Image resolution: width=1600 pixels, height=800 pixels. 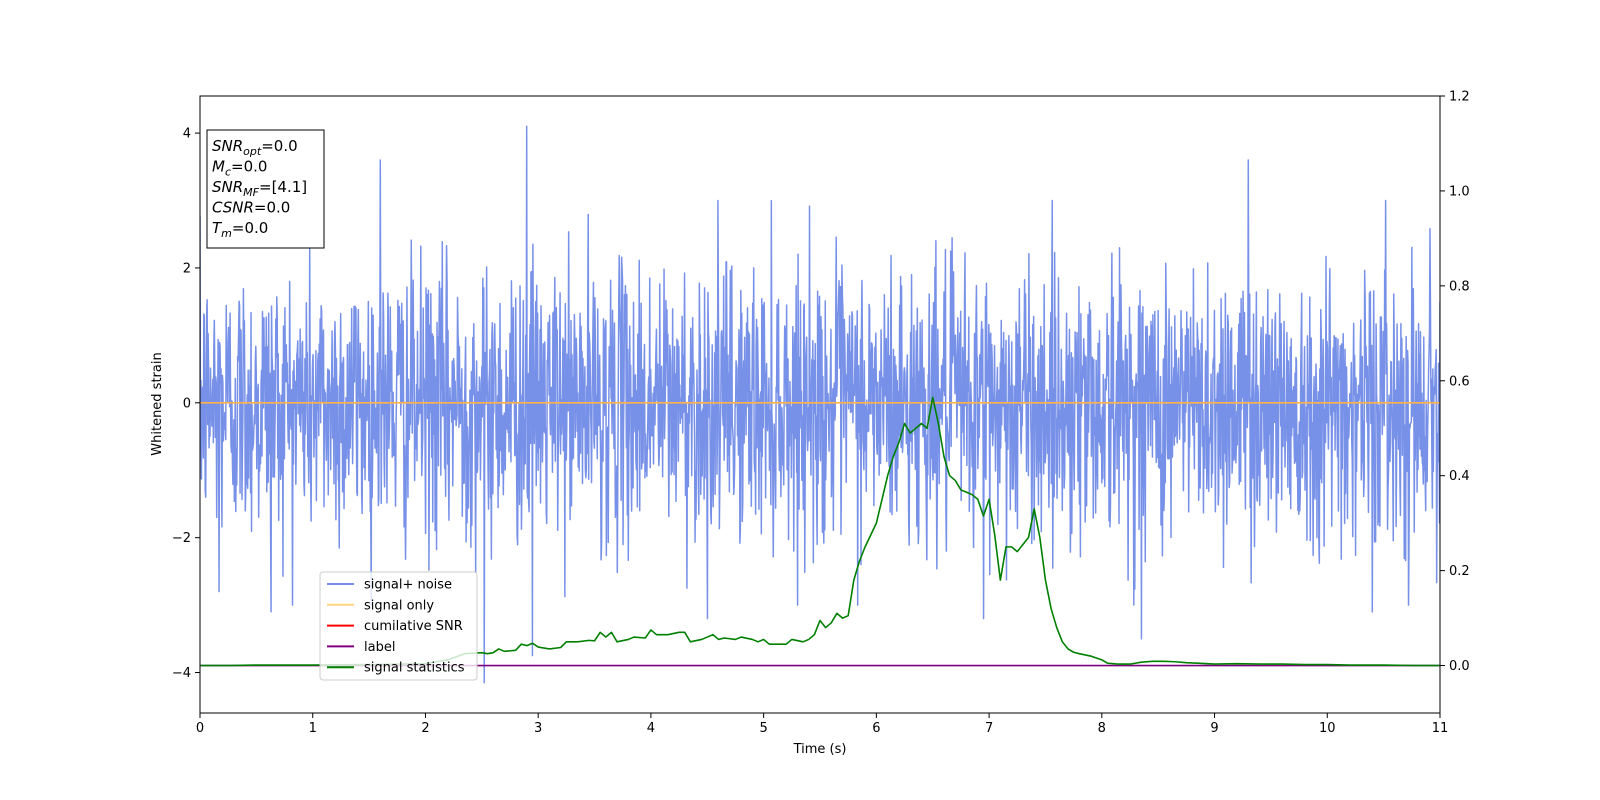 I want to click on x-tick-label: 9, so click(x=1214, y=728).